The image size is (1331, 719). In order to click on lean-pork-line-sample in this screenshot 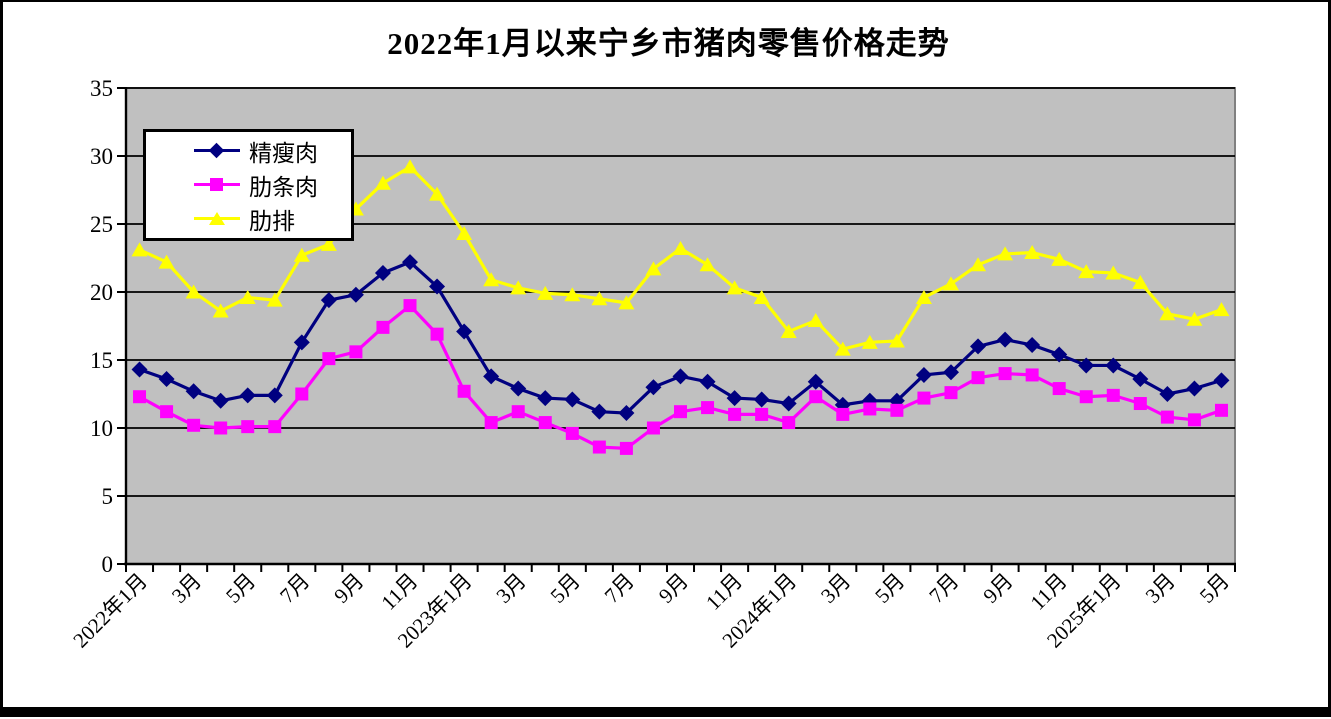, I will do `click(217, 151)`.